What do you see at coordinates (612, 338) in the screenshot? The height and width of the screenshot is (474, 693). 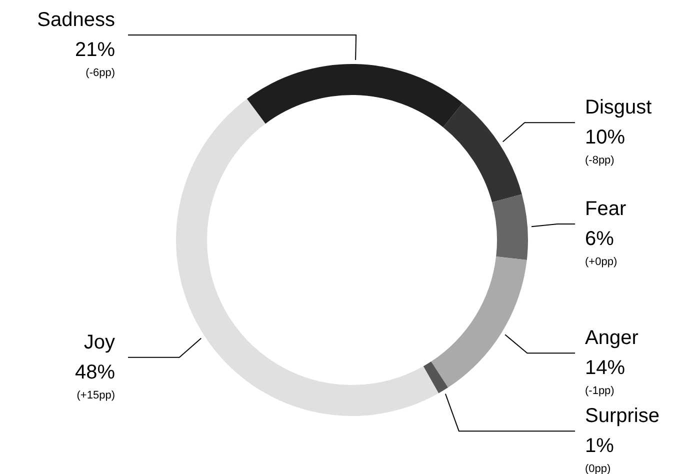 I see `slice-label: Anger` at bounding box center [612, 338].